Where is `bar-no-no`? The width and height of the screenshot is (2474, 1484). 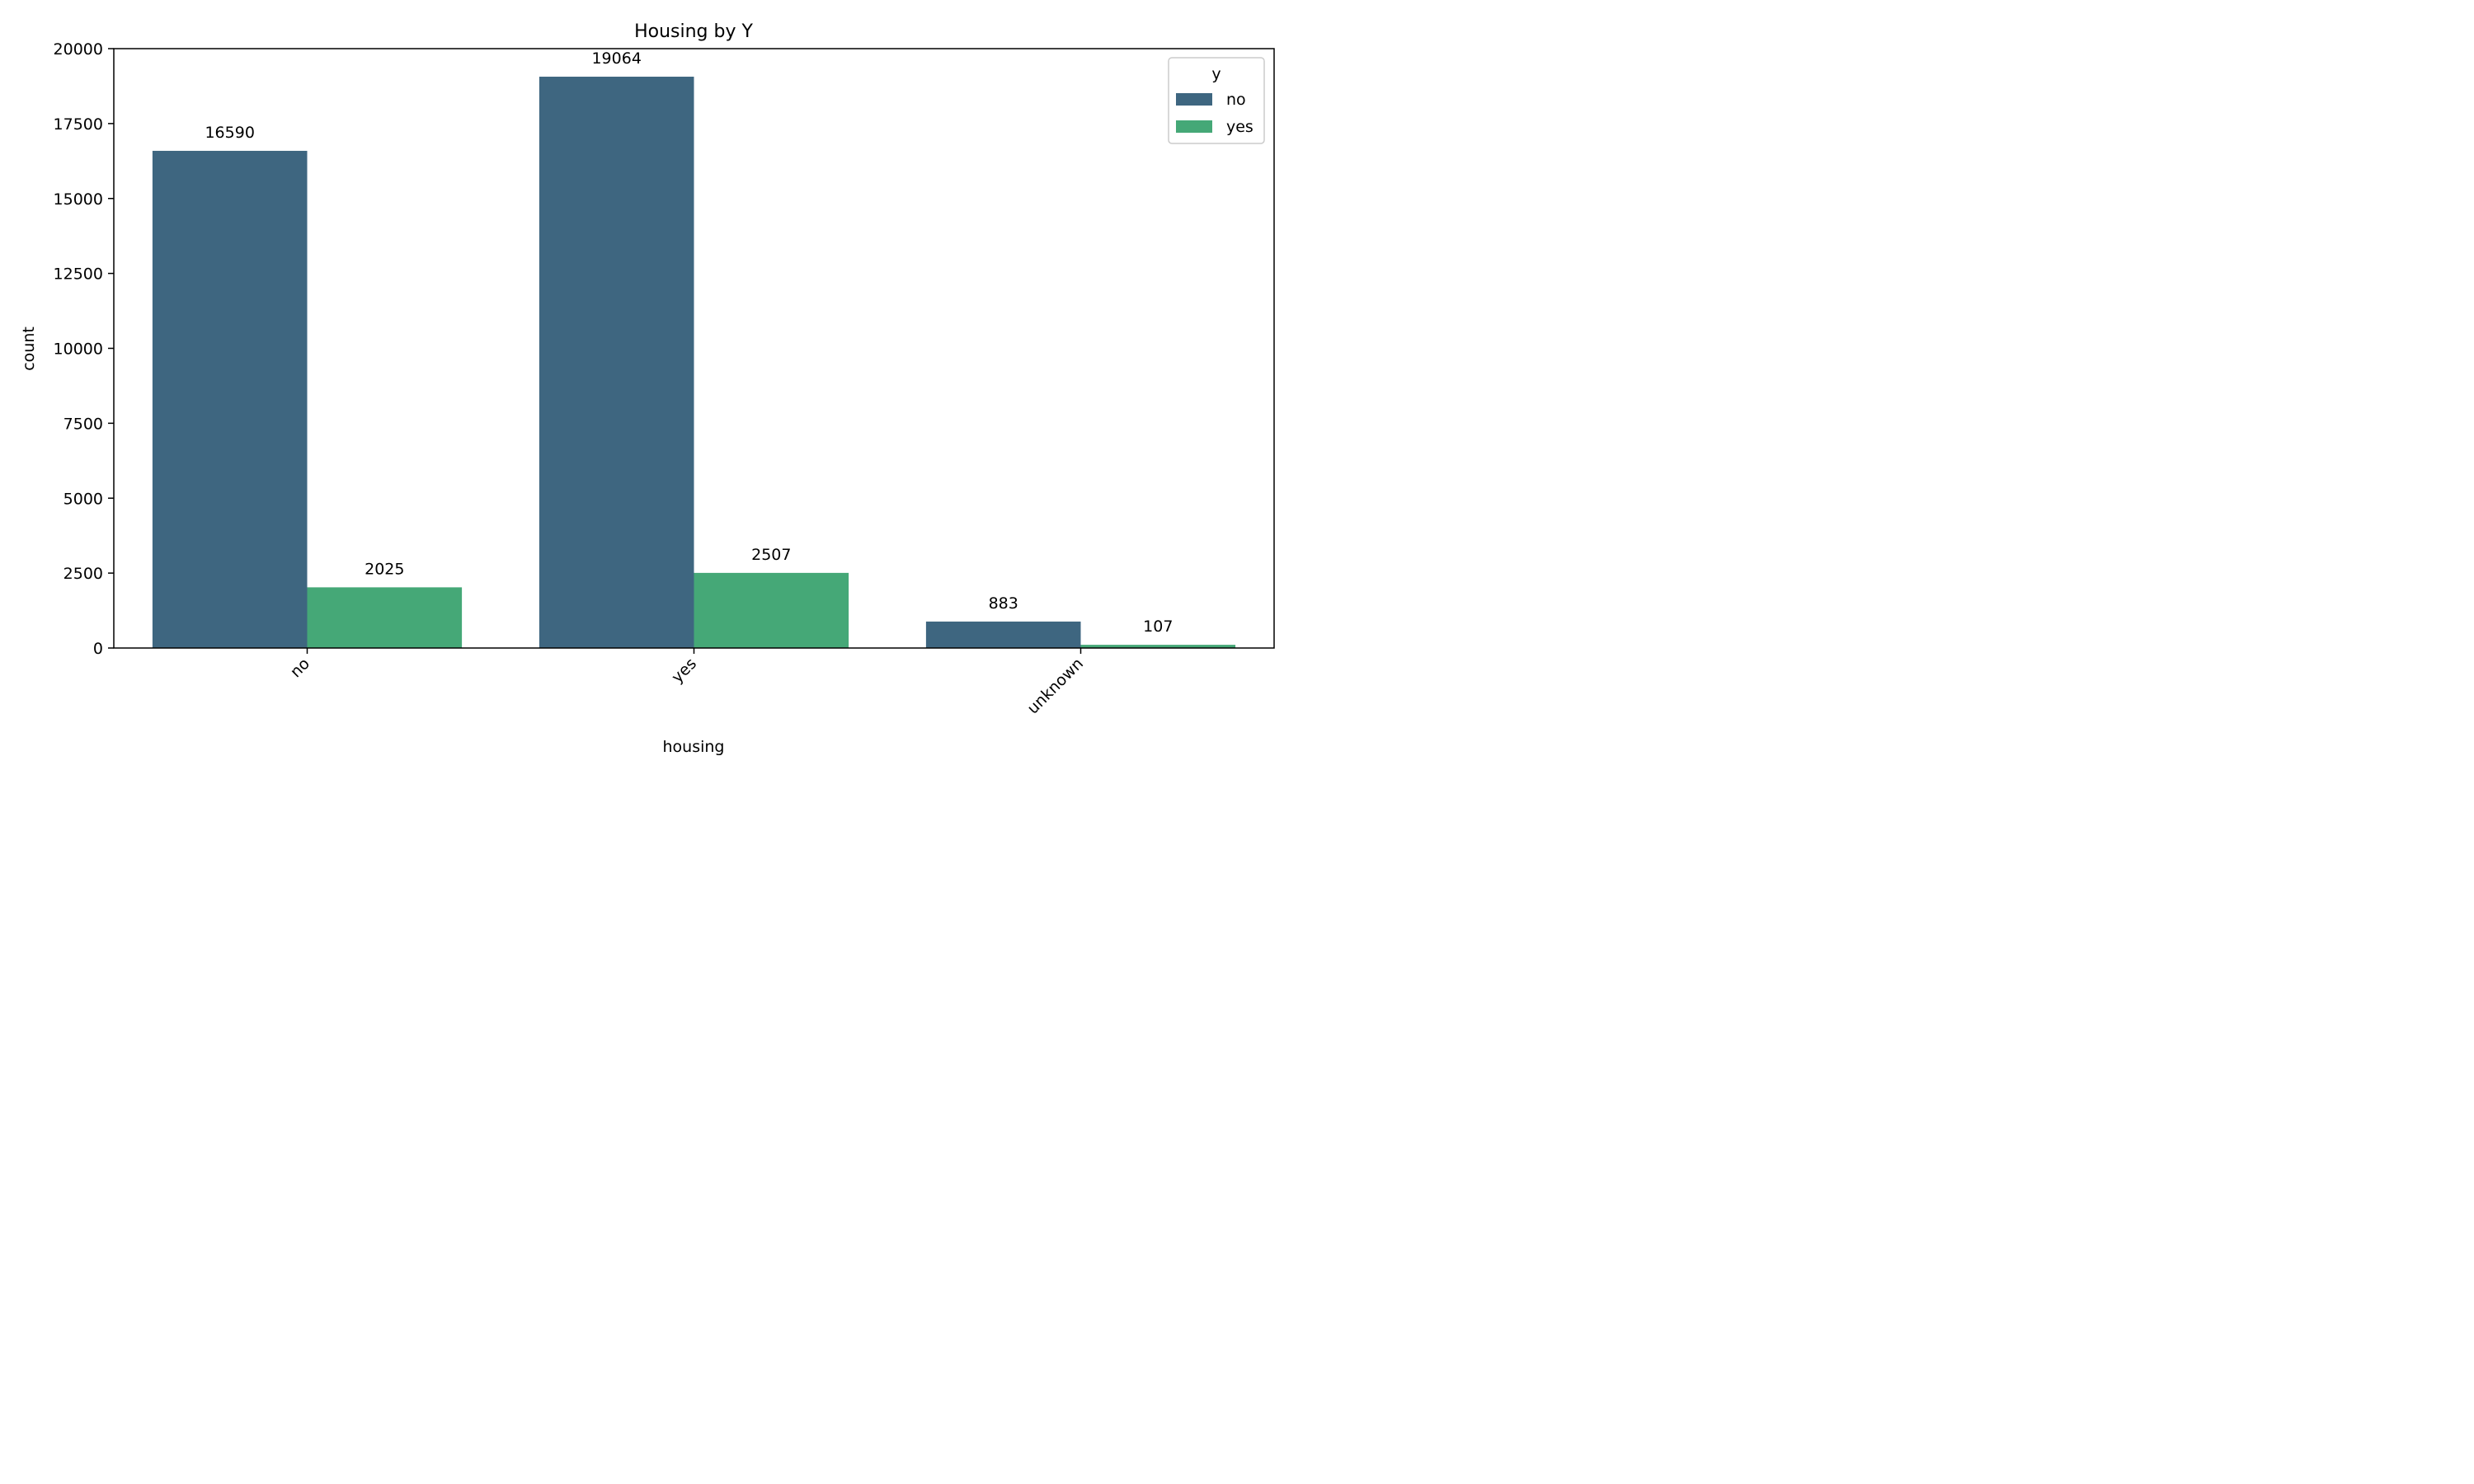 bar-no-no is located at coordinates (230, 399).